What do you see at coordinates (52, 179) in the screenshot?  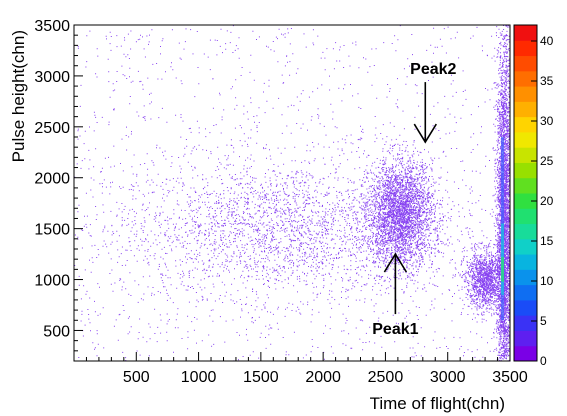 I see `y-tick-label: 2000` at bounding box center [52, 179].